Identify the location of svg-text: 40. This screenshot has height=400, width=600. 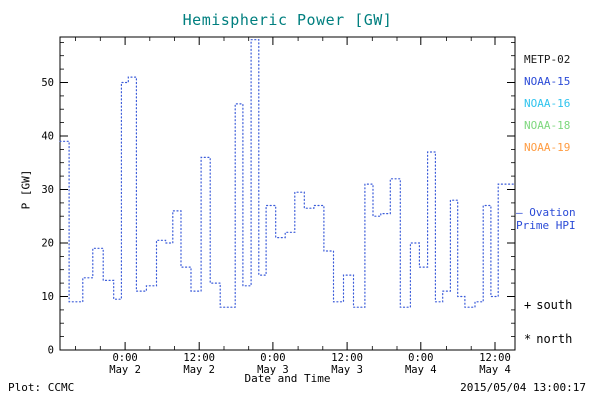
(47, 137).